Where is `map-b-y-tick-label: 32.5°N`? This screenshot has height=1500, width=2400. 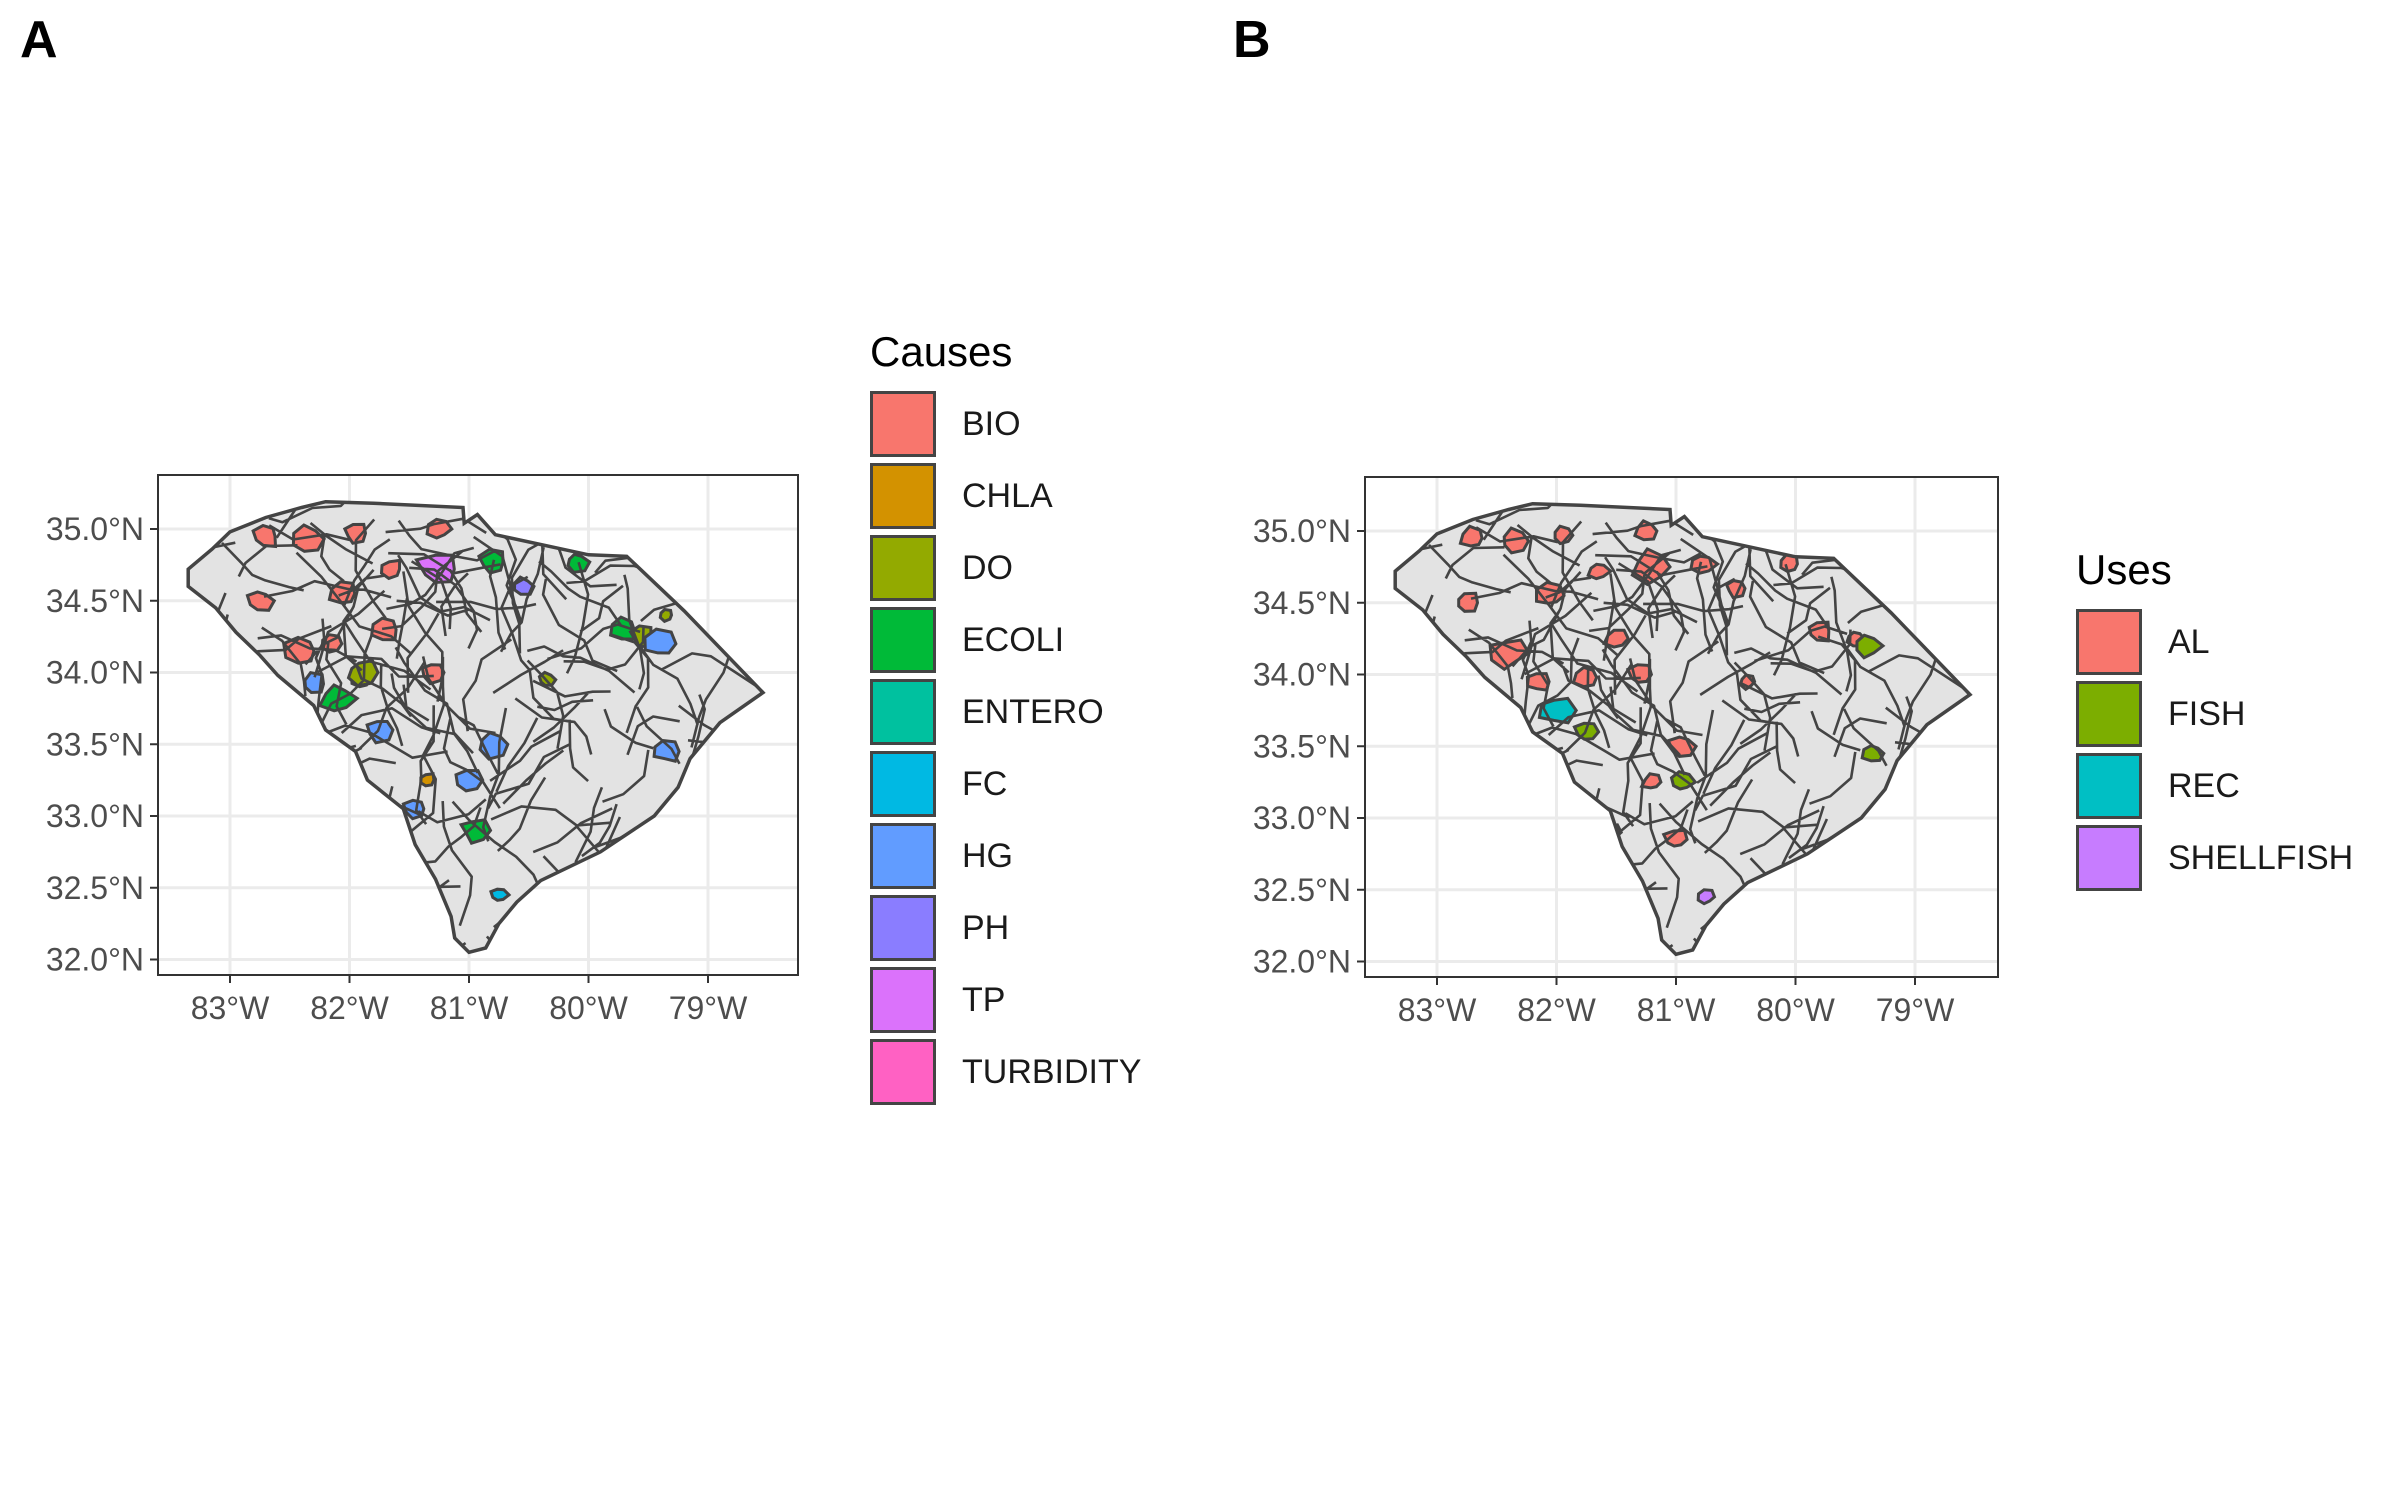
map-b-y-tick-label: 32.5°N is located at coordinates (1302, 890).